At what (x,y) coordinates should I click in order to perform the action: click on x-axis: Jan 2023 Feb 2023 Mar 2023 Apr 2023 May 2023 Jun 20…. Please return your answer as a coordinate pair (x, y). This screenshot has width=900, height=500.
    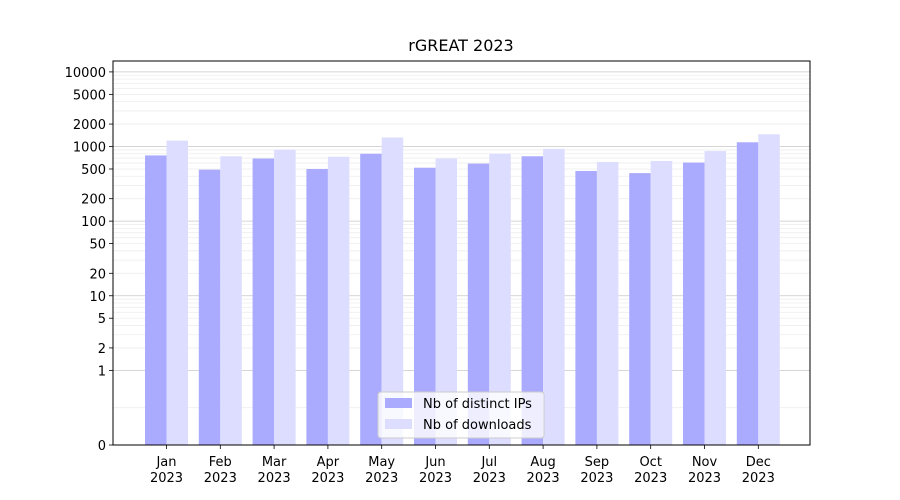
    Looking at the image, I should click on (462, 465).